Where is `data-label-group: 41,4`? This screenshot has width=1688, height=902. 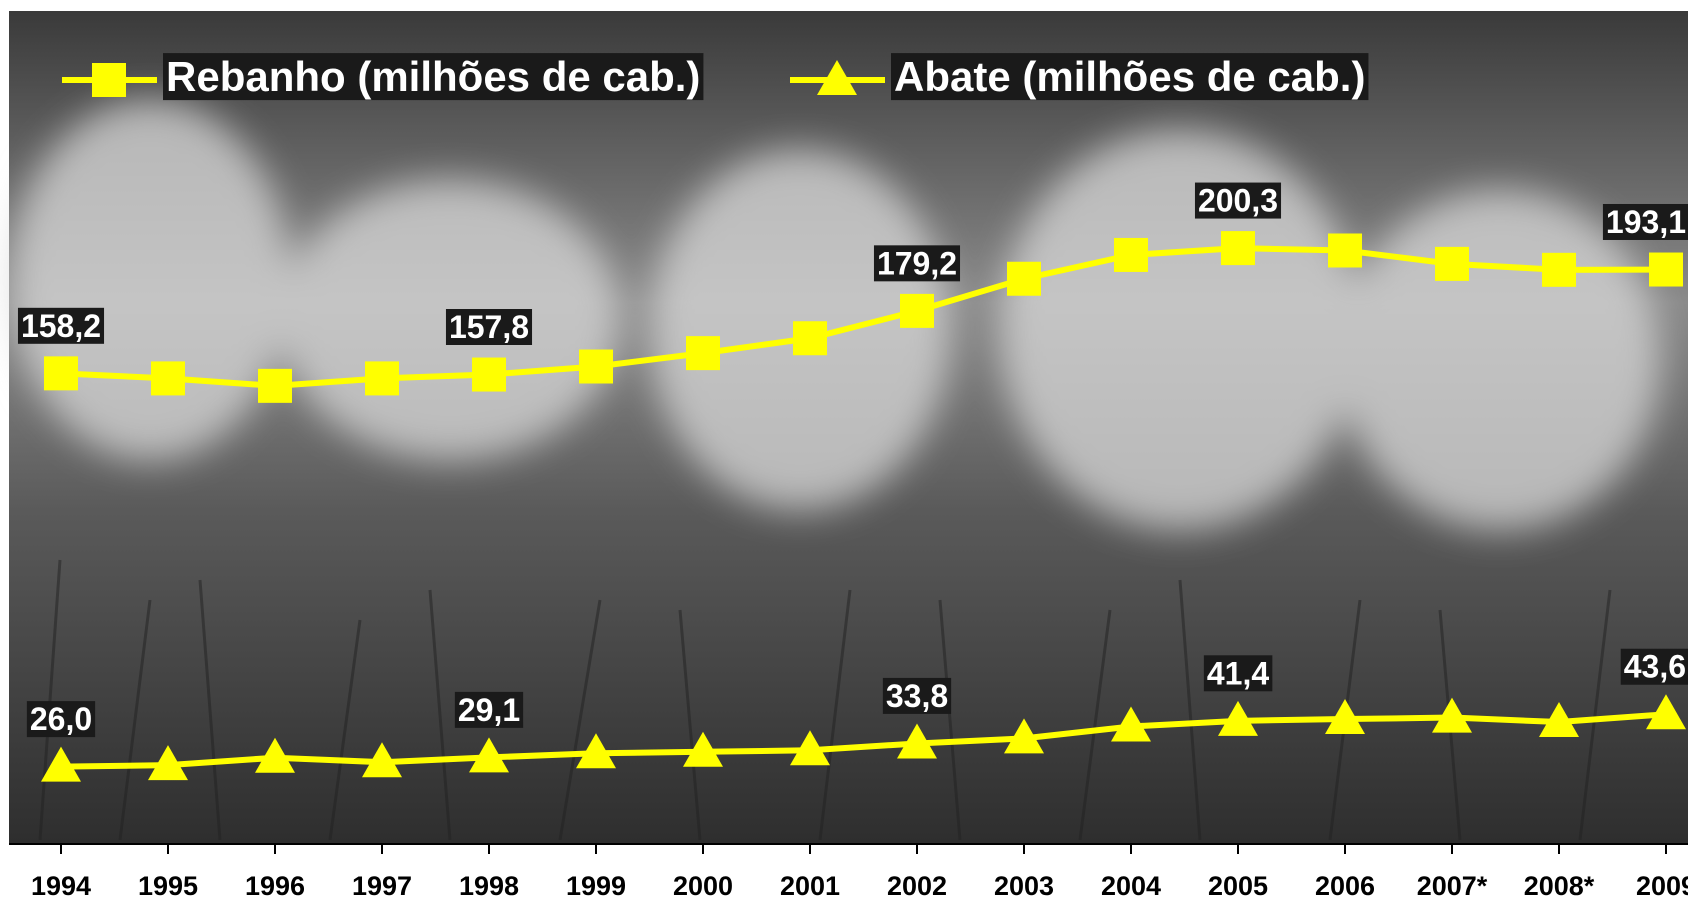 data-label-group: 41,4 is located at coordinates (1238, 673).